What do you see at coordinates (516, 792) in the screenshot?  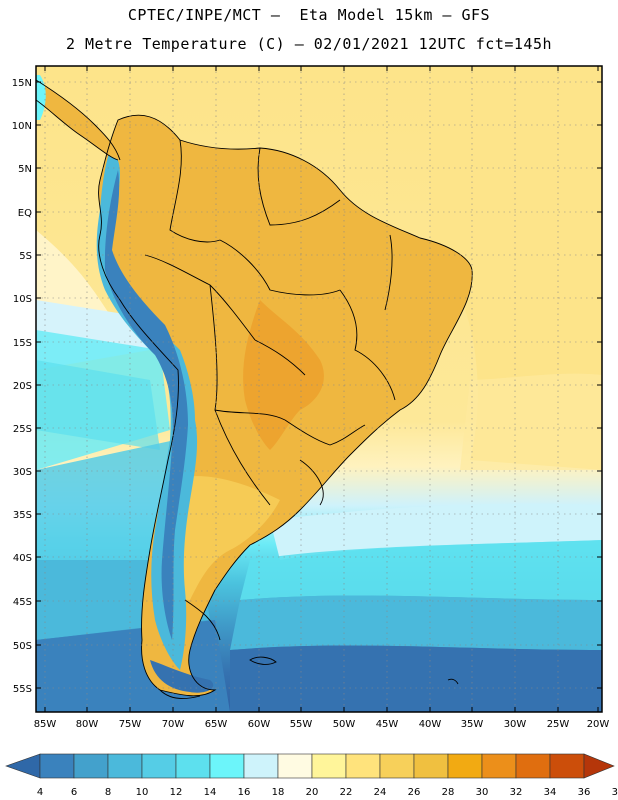 I see `colorbar-label: 32` at bounding box center [516, 792].